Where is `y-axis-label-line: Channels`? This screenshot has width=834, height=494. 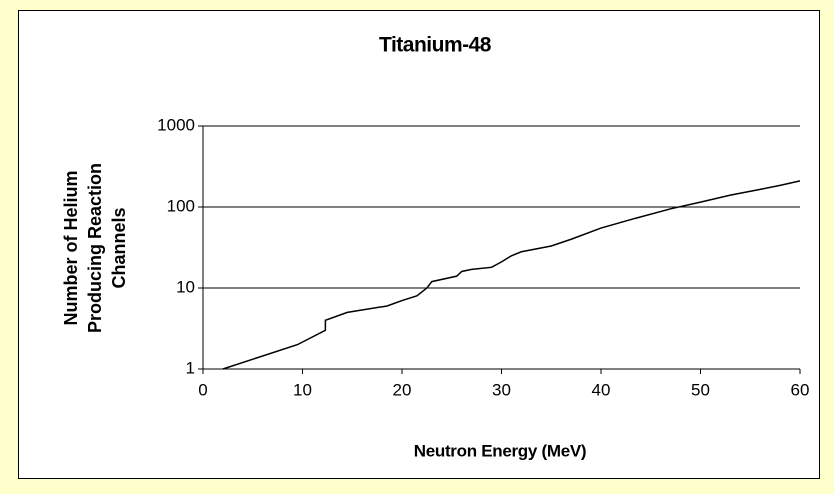
y-axis-label-line: Channels is located at coordinates (119, 247).